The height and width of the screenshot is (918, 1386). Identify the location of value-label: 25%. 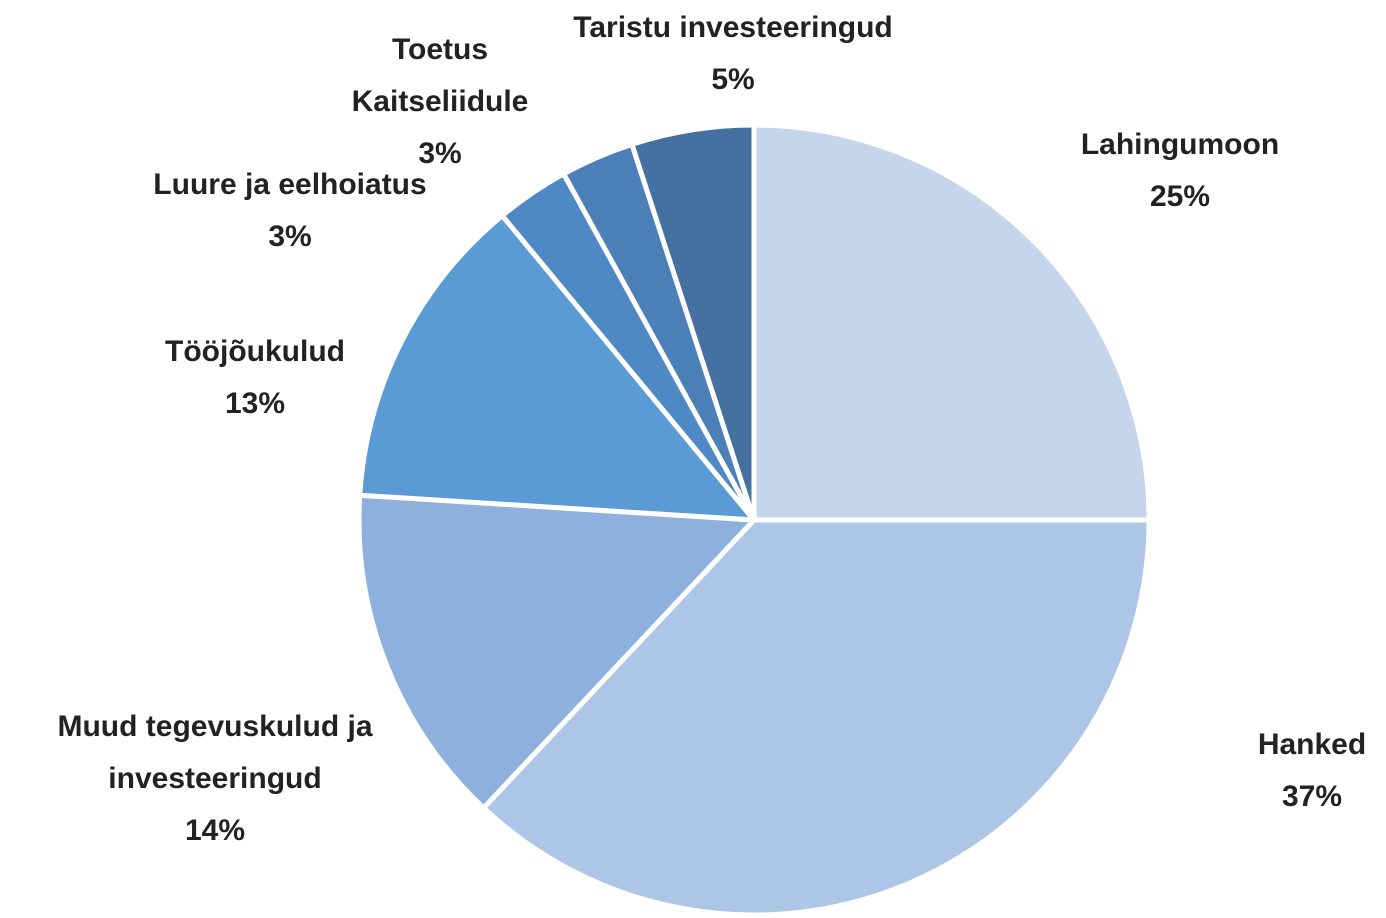
(1180, 196).